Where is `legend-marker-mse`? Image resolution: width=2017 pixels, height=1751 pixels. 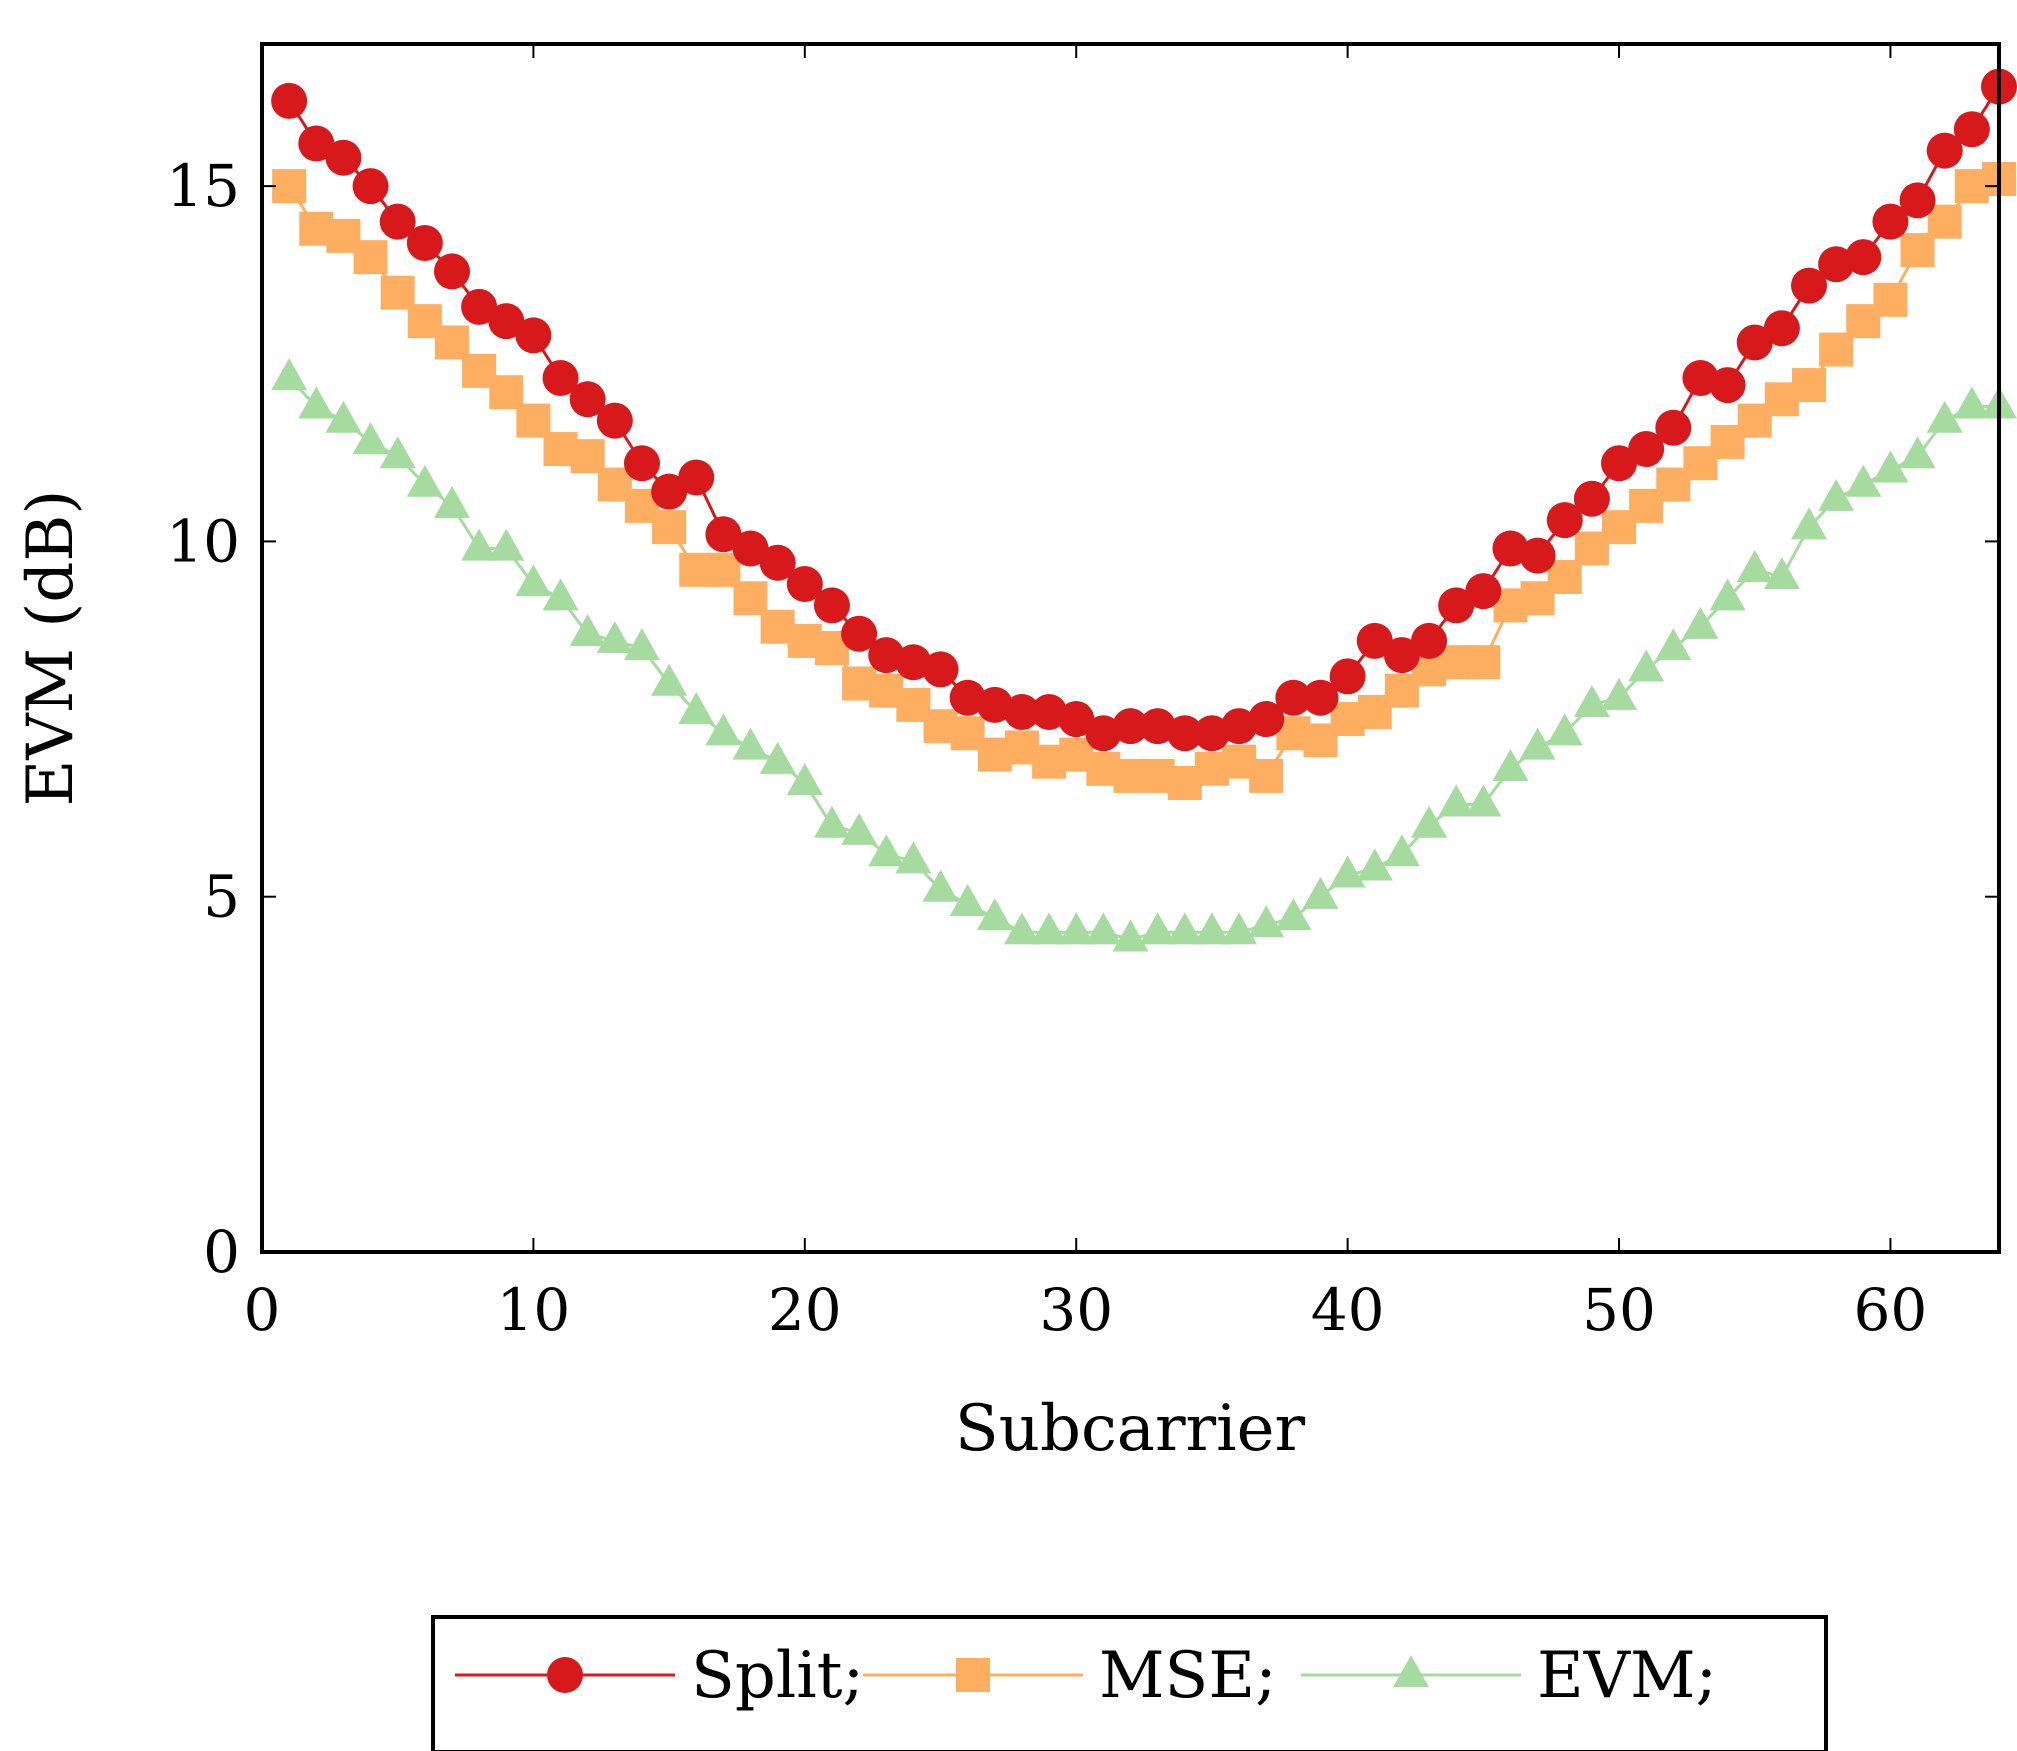 legend-marker-mse is located at coordinates (973, 1675).